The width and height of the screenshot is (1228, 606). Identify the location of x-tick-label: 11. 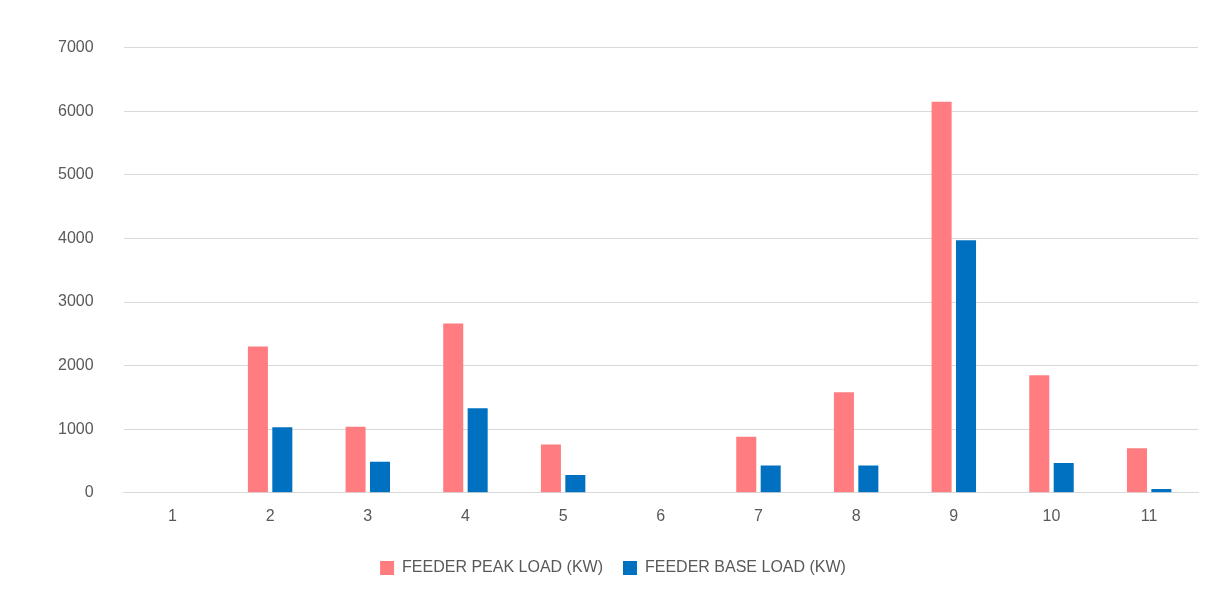
(1149, 515).